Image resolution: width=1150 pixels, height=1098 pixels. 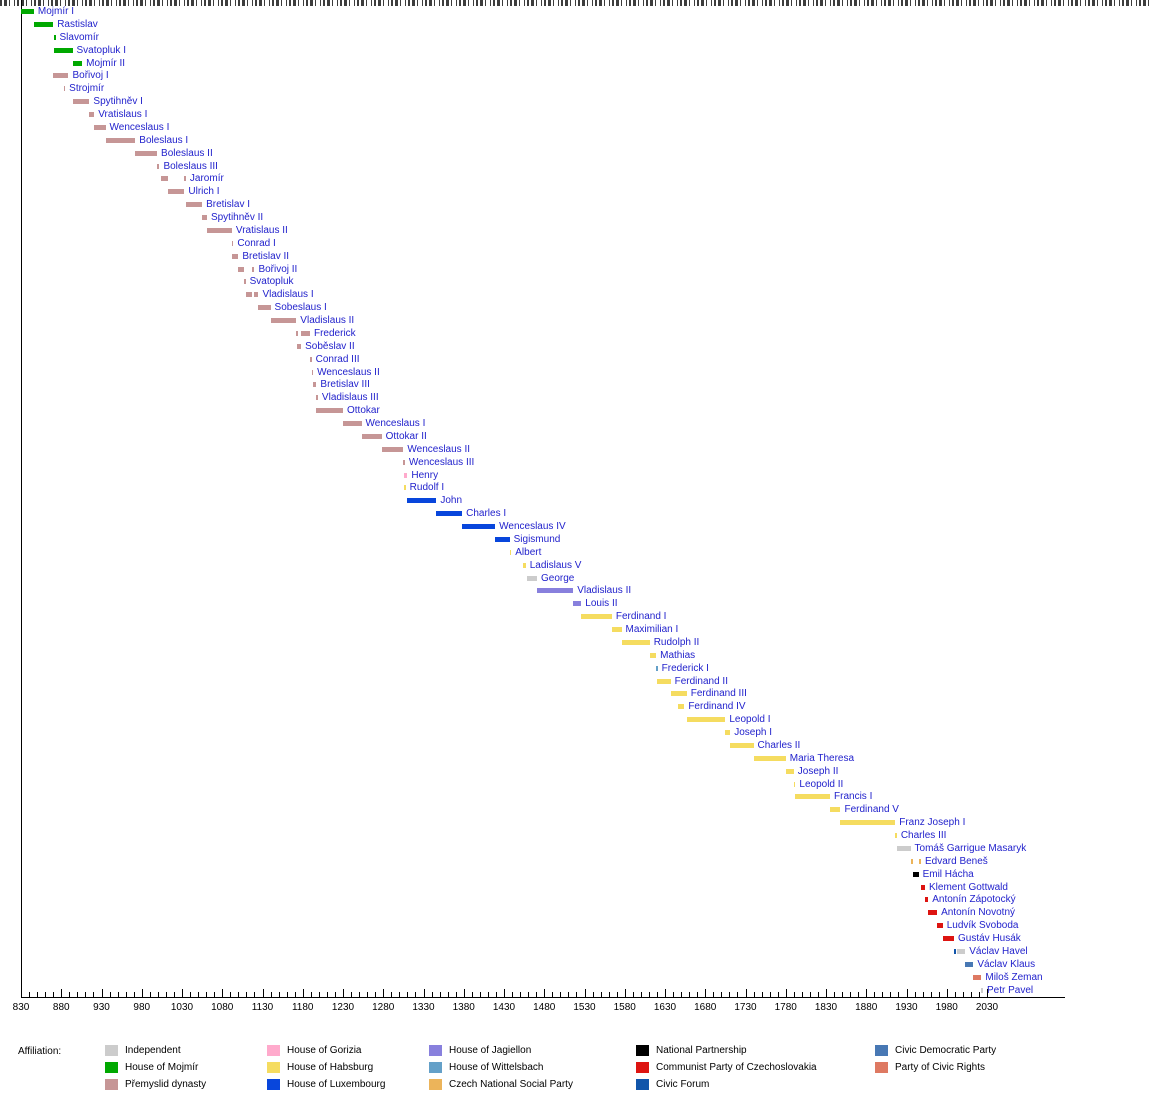 What do you see at coordinates (717, 707) in the screenshot?
I see `ruler-label: Ferdinand IV` at bounding box center [717, 707].